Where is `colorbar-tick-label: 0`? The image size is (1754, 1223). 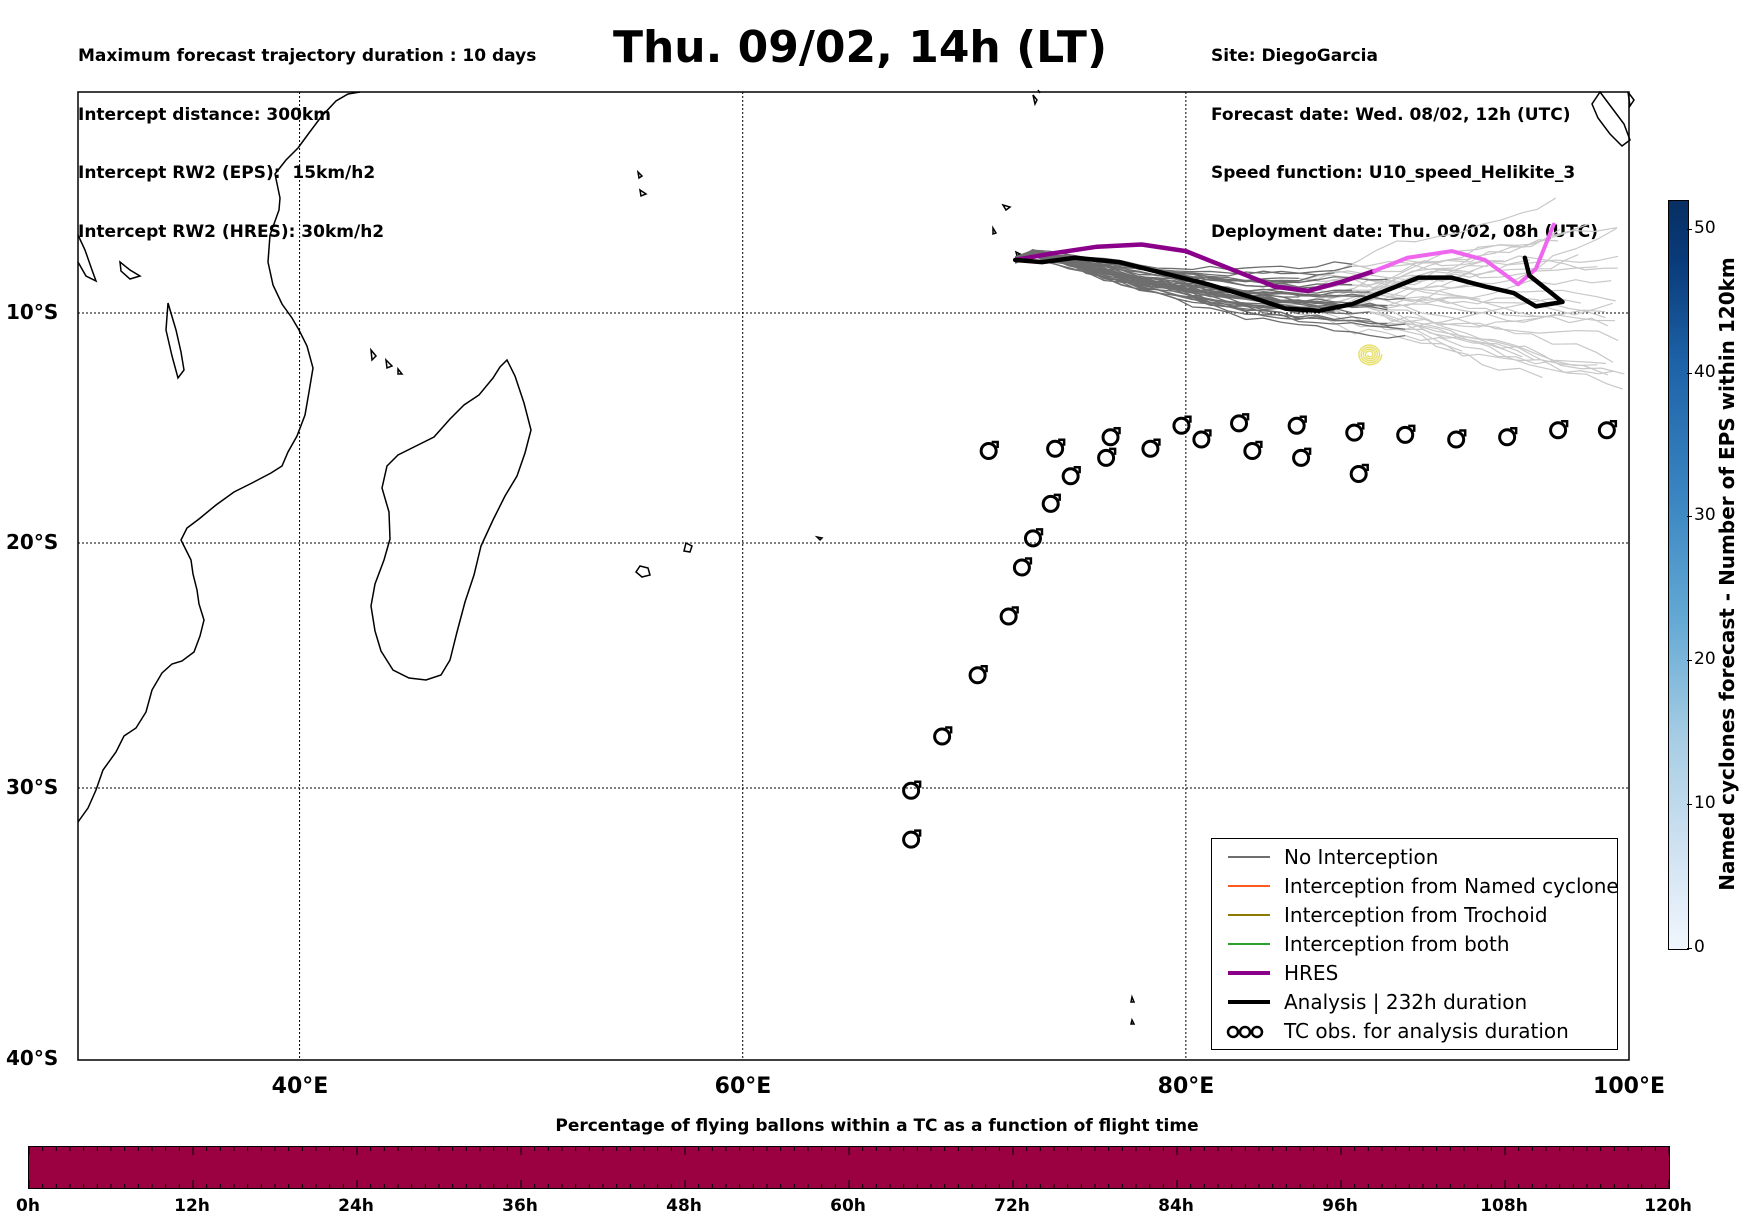
colorbar-tick-label: 0 is located at coordinates (1699, 947).